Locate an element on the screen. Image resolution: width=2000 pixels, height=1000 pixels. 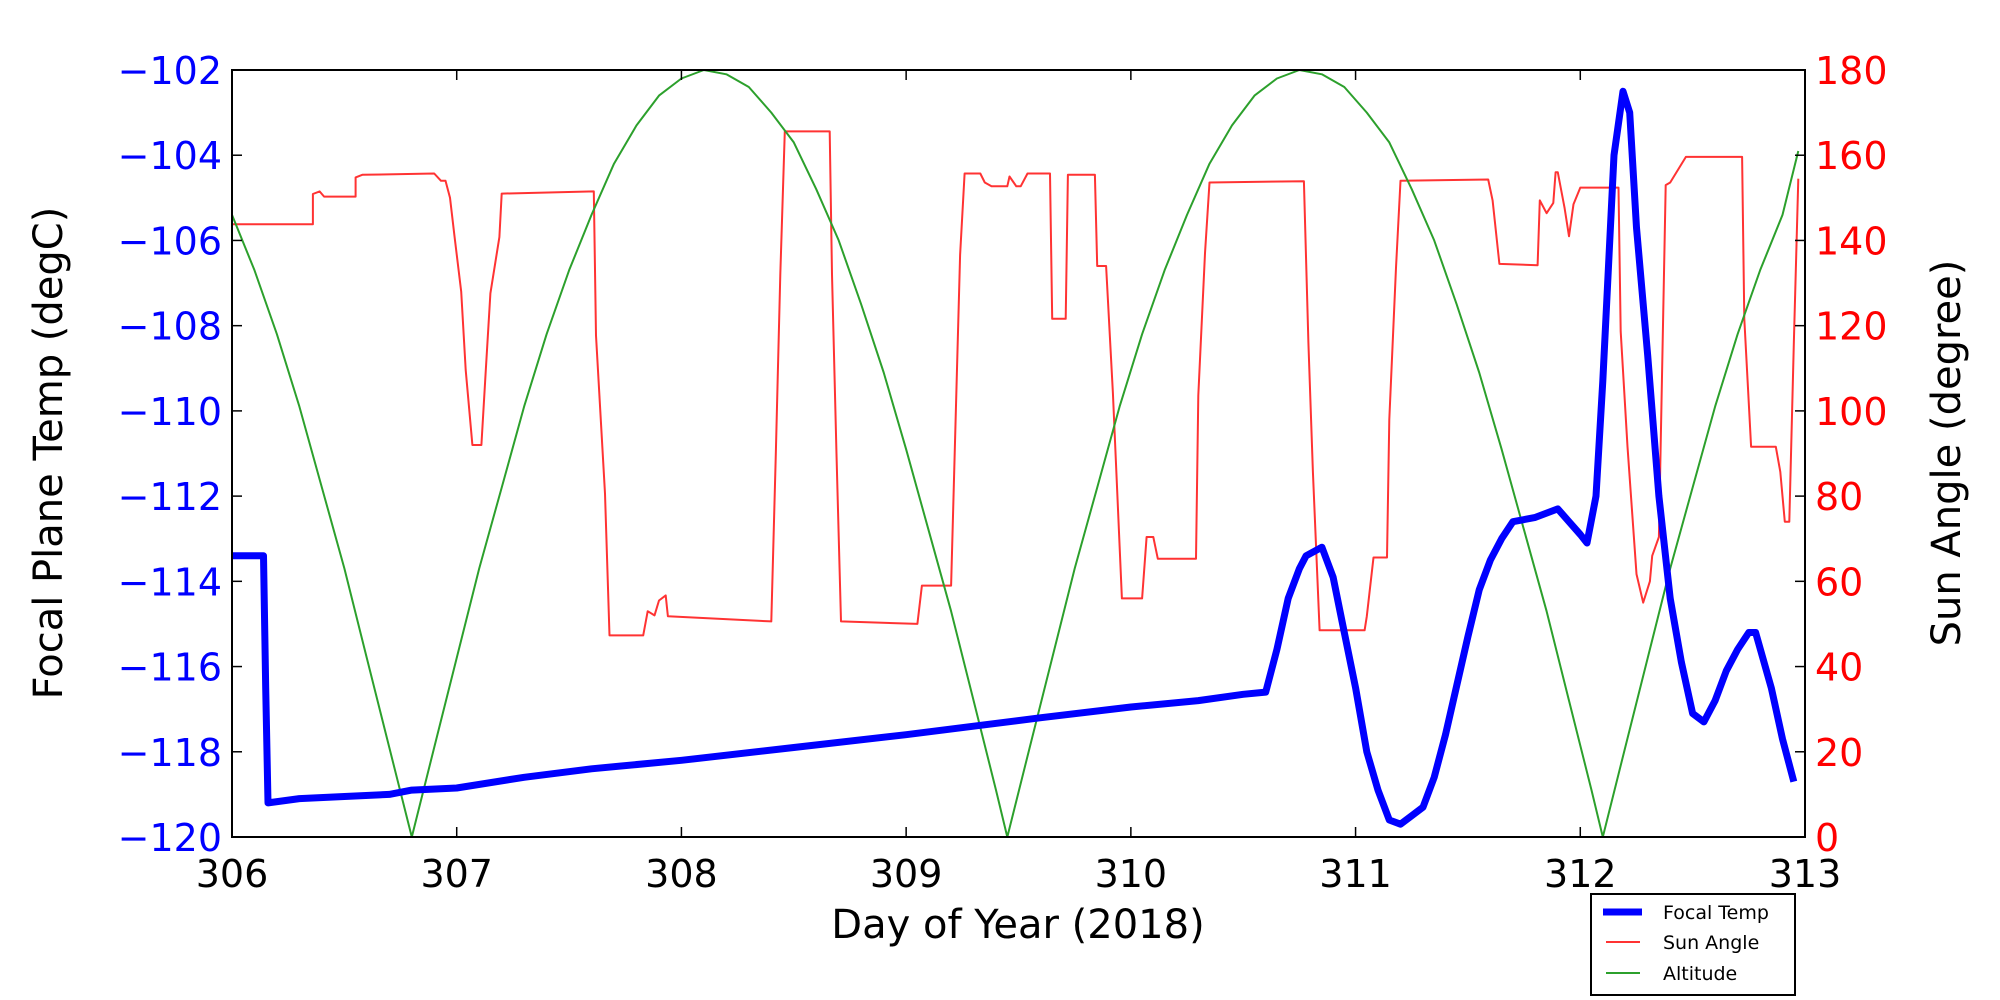
left-tick-label: −108 is located at coordinates (170, 327).